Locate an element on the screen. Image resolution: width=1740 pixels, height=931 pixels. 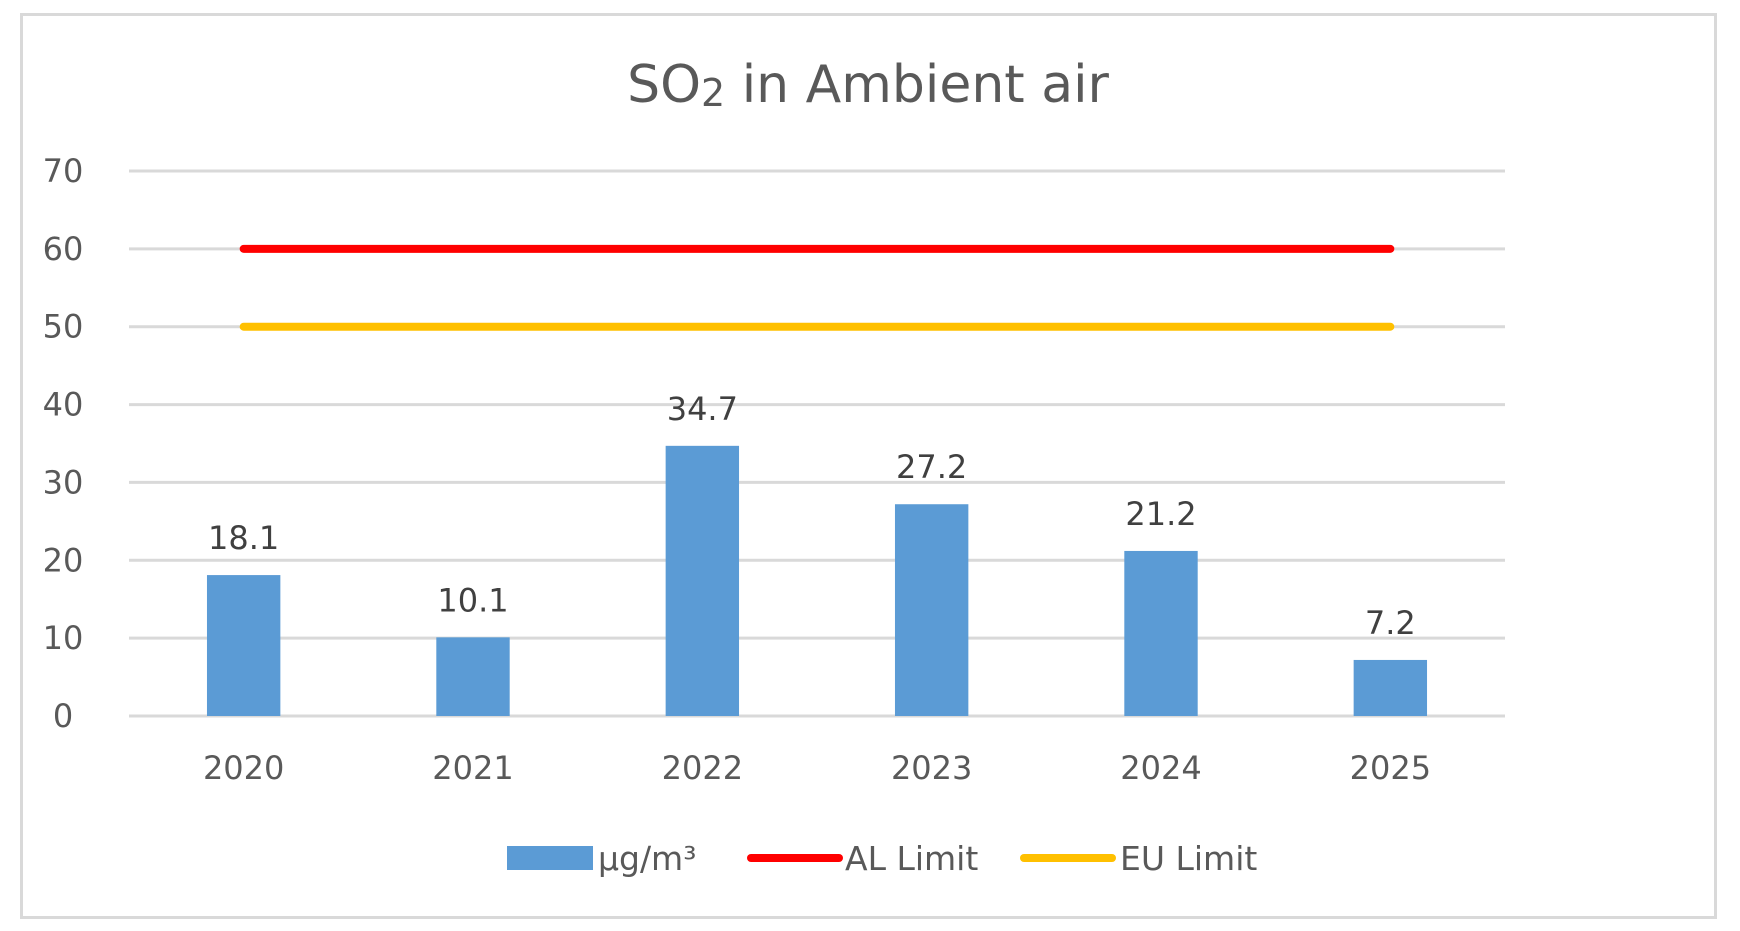
y-tick-label: 70 is located at coordinates (63, 171).